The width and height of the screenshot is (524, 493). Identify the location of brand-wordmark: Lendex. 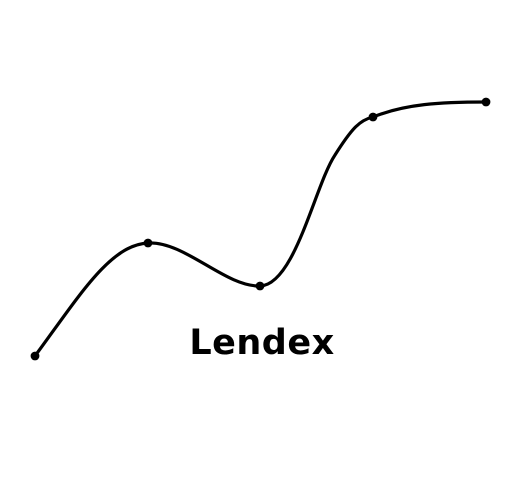
(262, 343).